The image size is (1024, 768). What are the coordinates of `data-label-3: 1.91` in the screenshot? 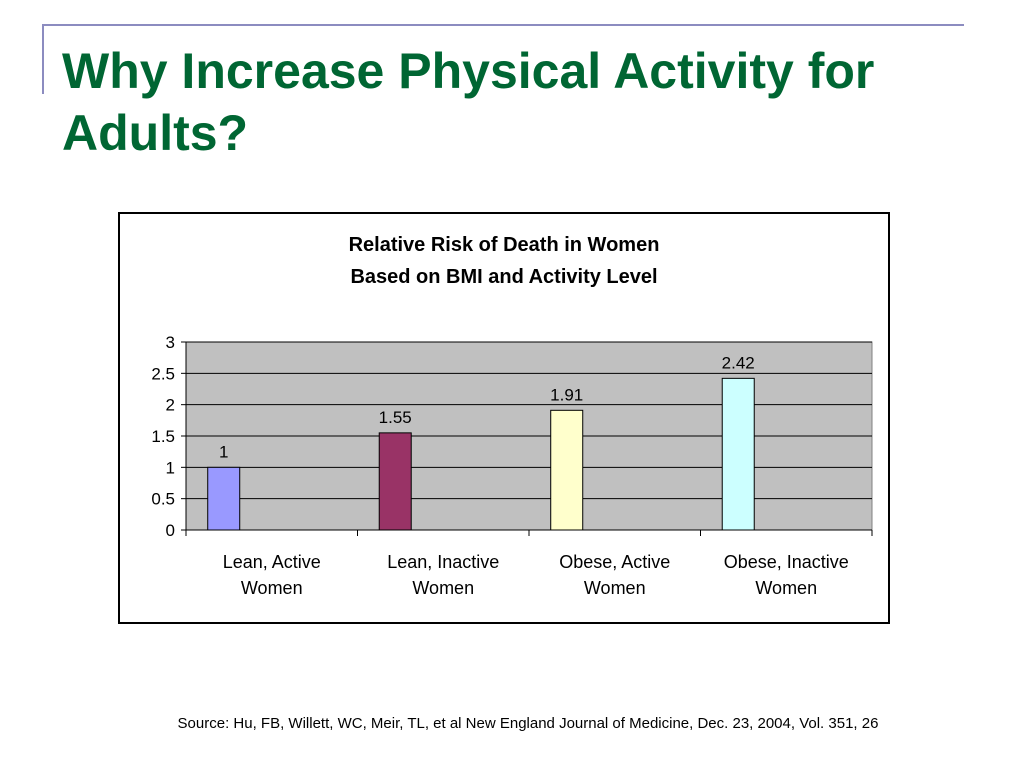 It's located at (566, 394).